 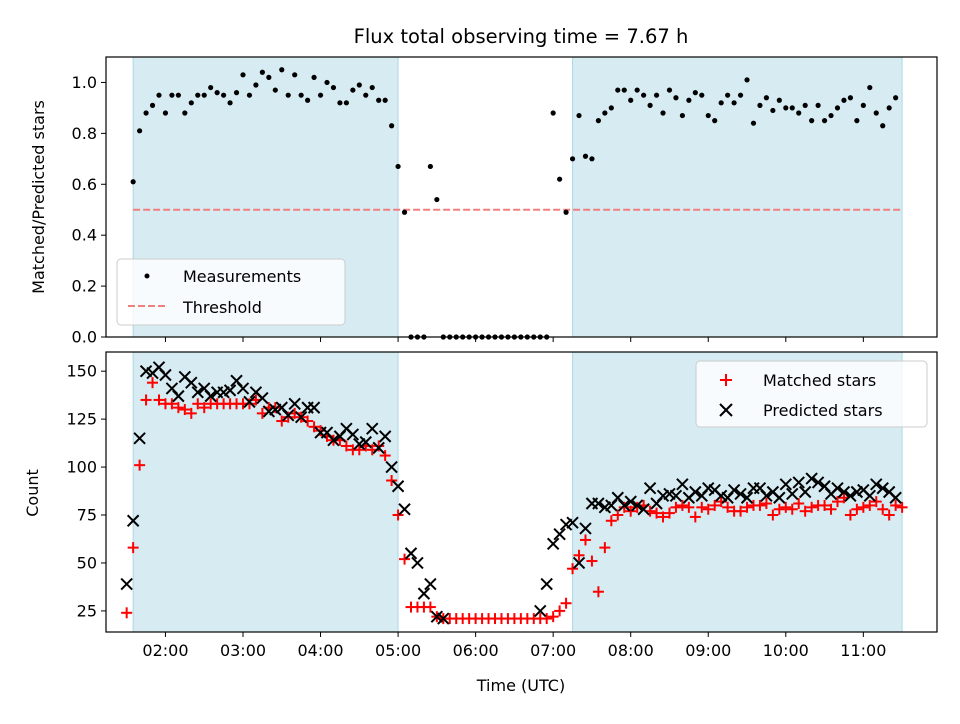 I want to click on top-y-tick-label: 0.2, so click(x=84, y=286).